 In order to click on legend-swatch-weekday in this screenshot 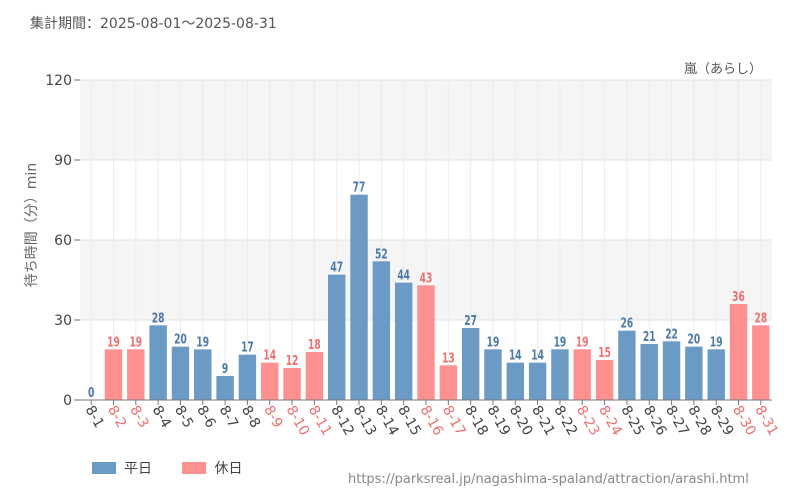, I will do `click(104, 468)`.